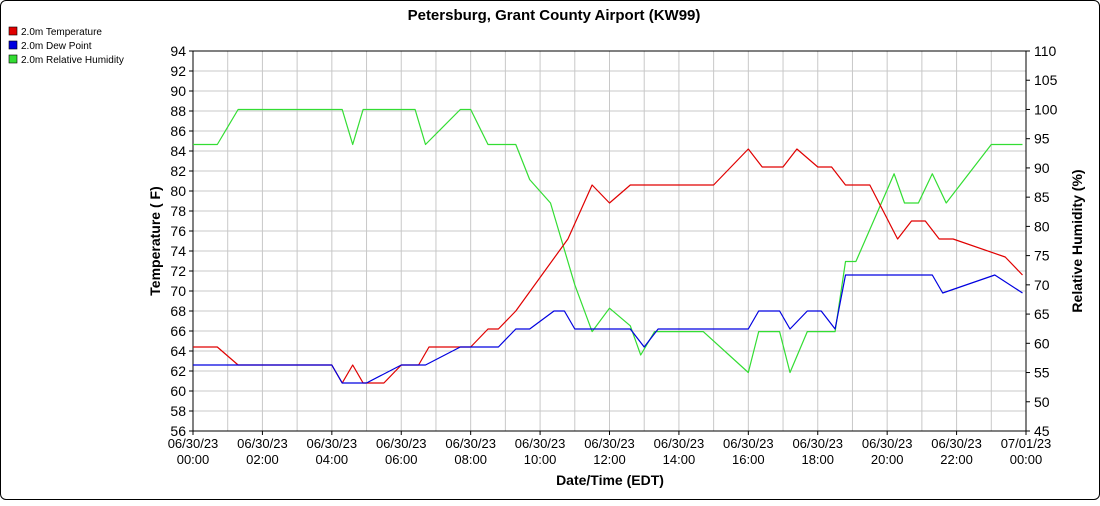  I want to click on left-tick-label: 66, so click(178, 331).